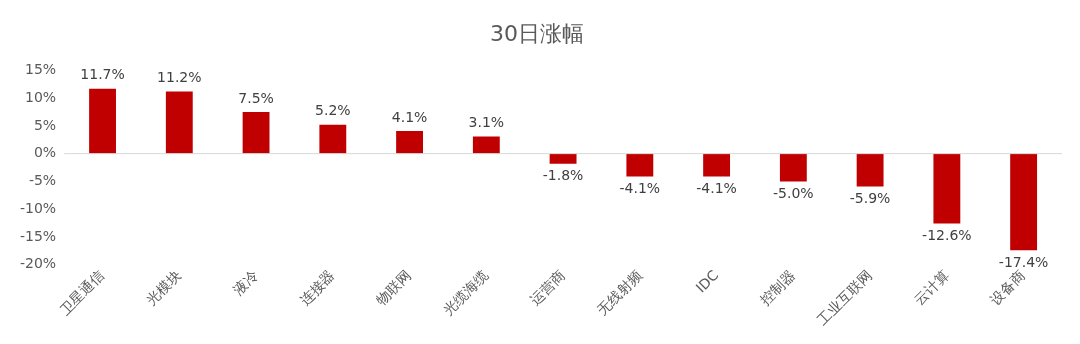 Image resolution: width=1080 pixels, height=344 pixels. I want to click on data-label: 5.2%, so click(333, 110).